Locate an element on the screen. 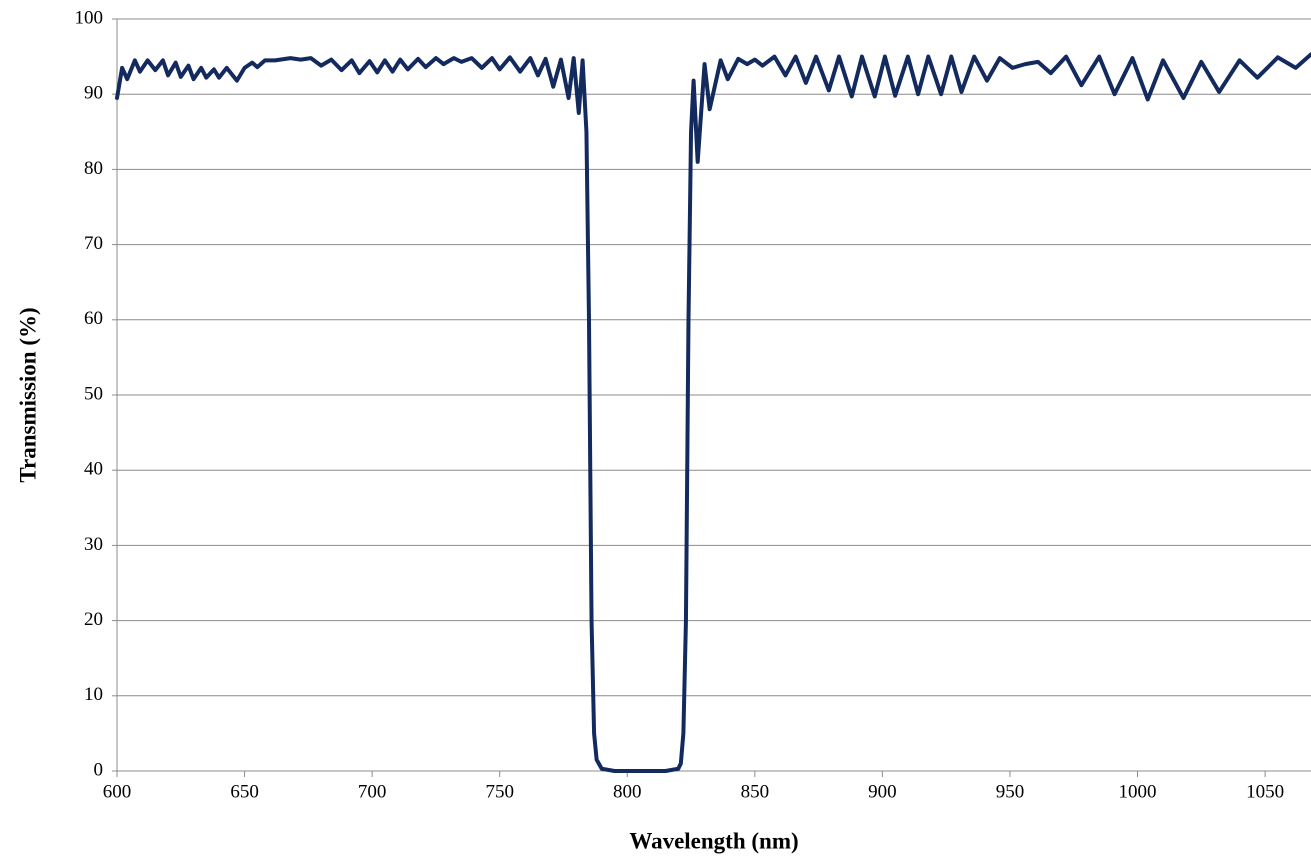 The image size is (1311, 863). x-tick-label: 650 is located at coordinates (244, 791).